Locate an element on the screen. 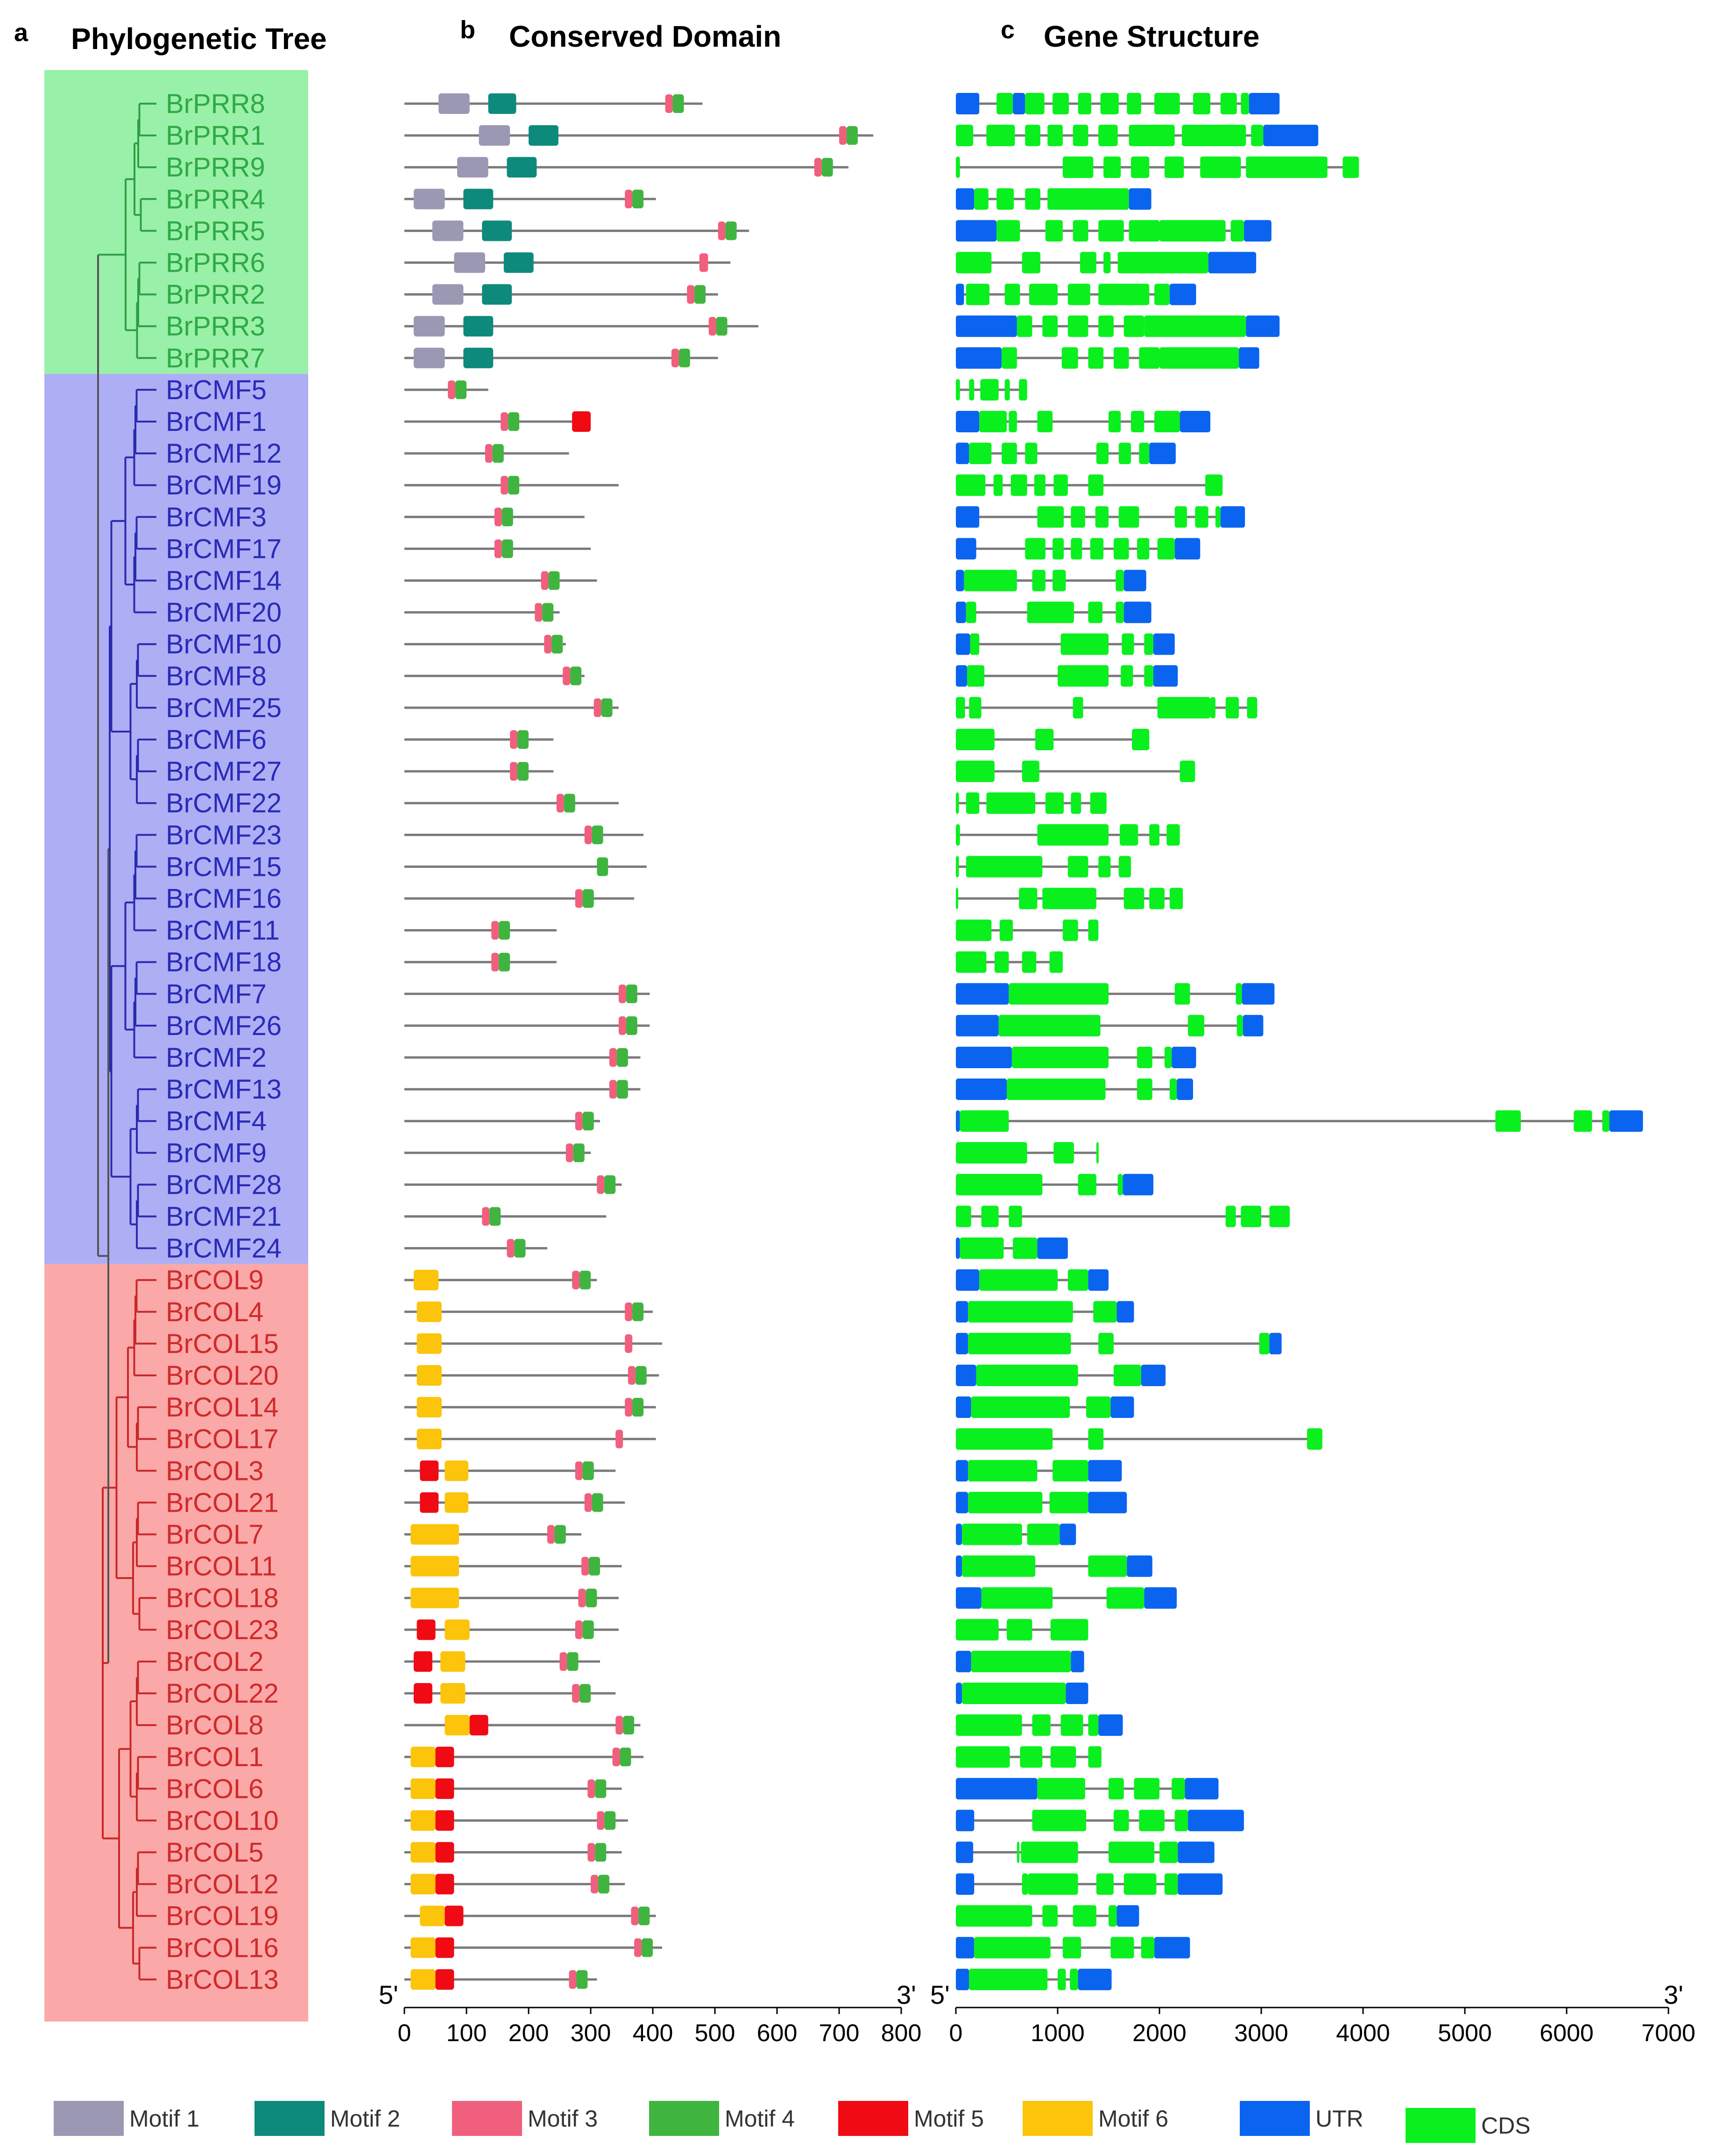 The width and height of the screenshot is (1717, 2156). gene-label: BrCMF26 is located at coordinates (224, 1026).